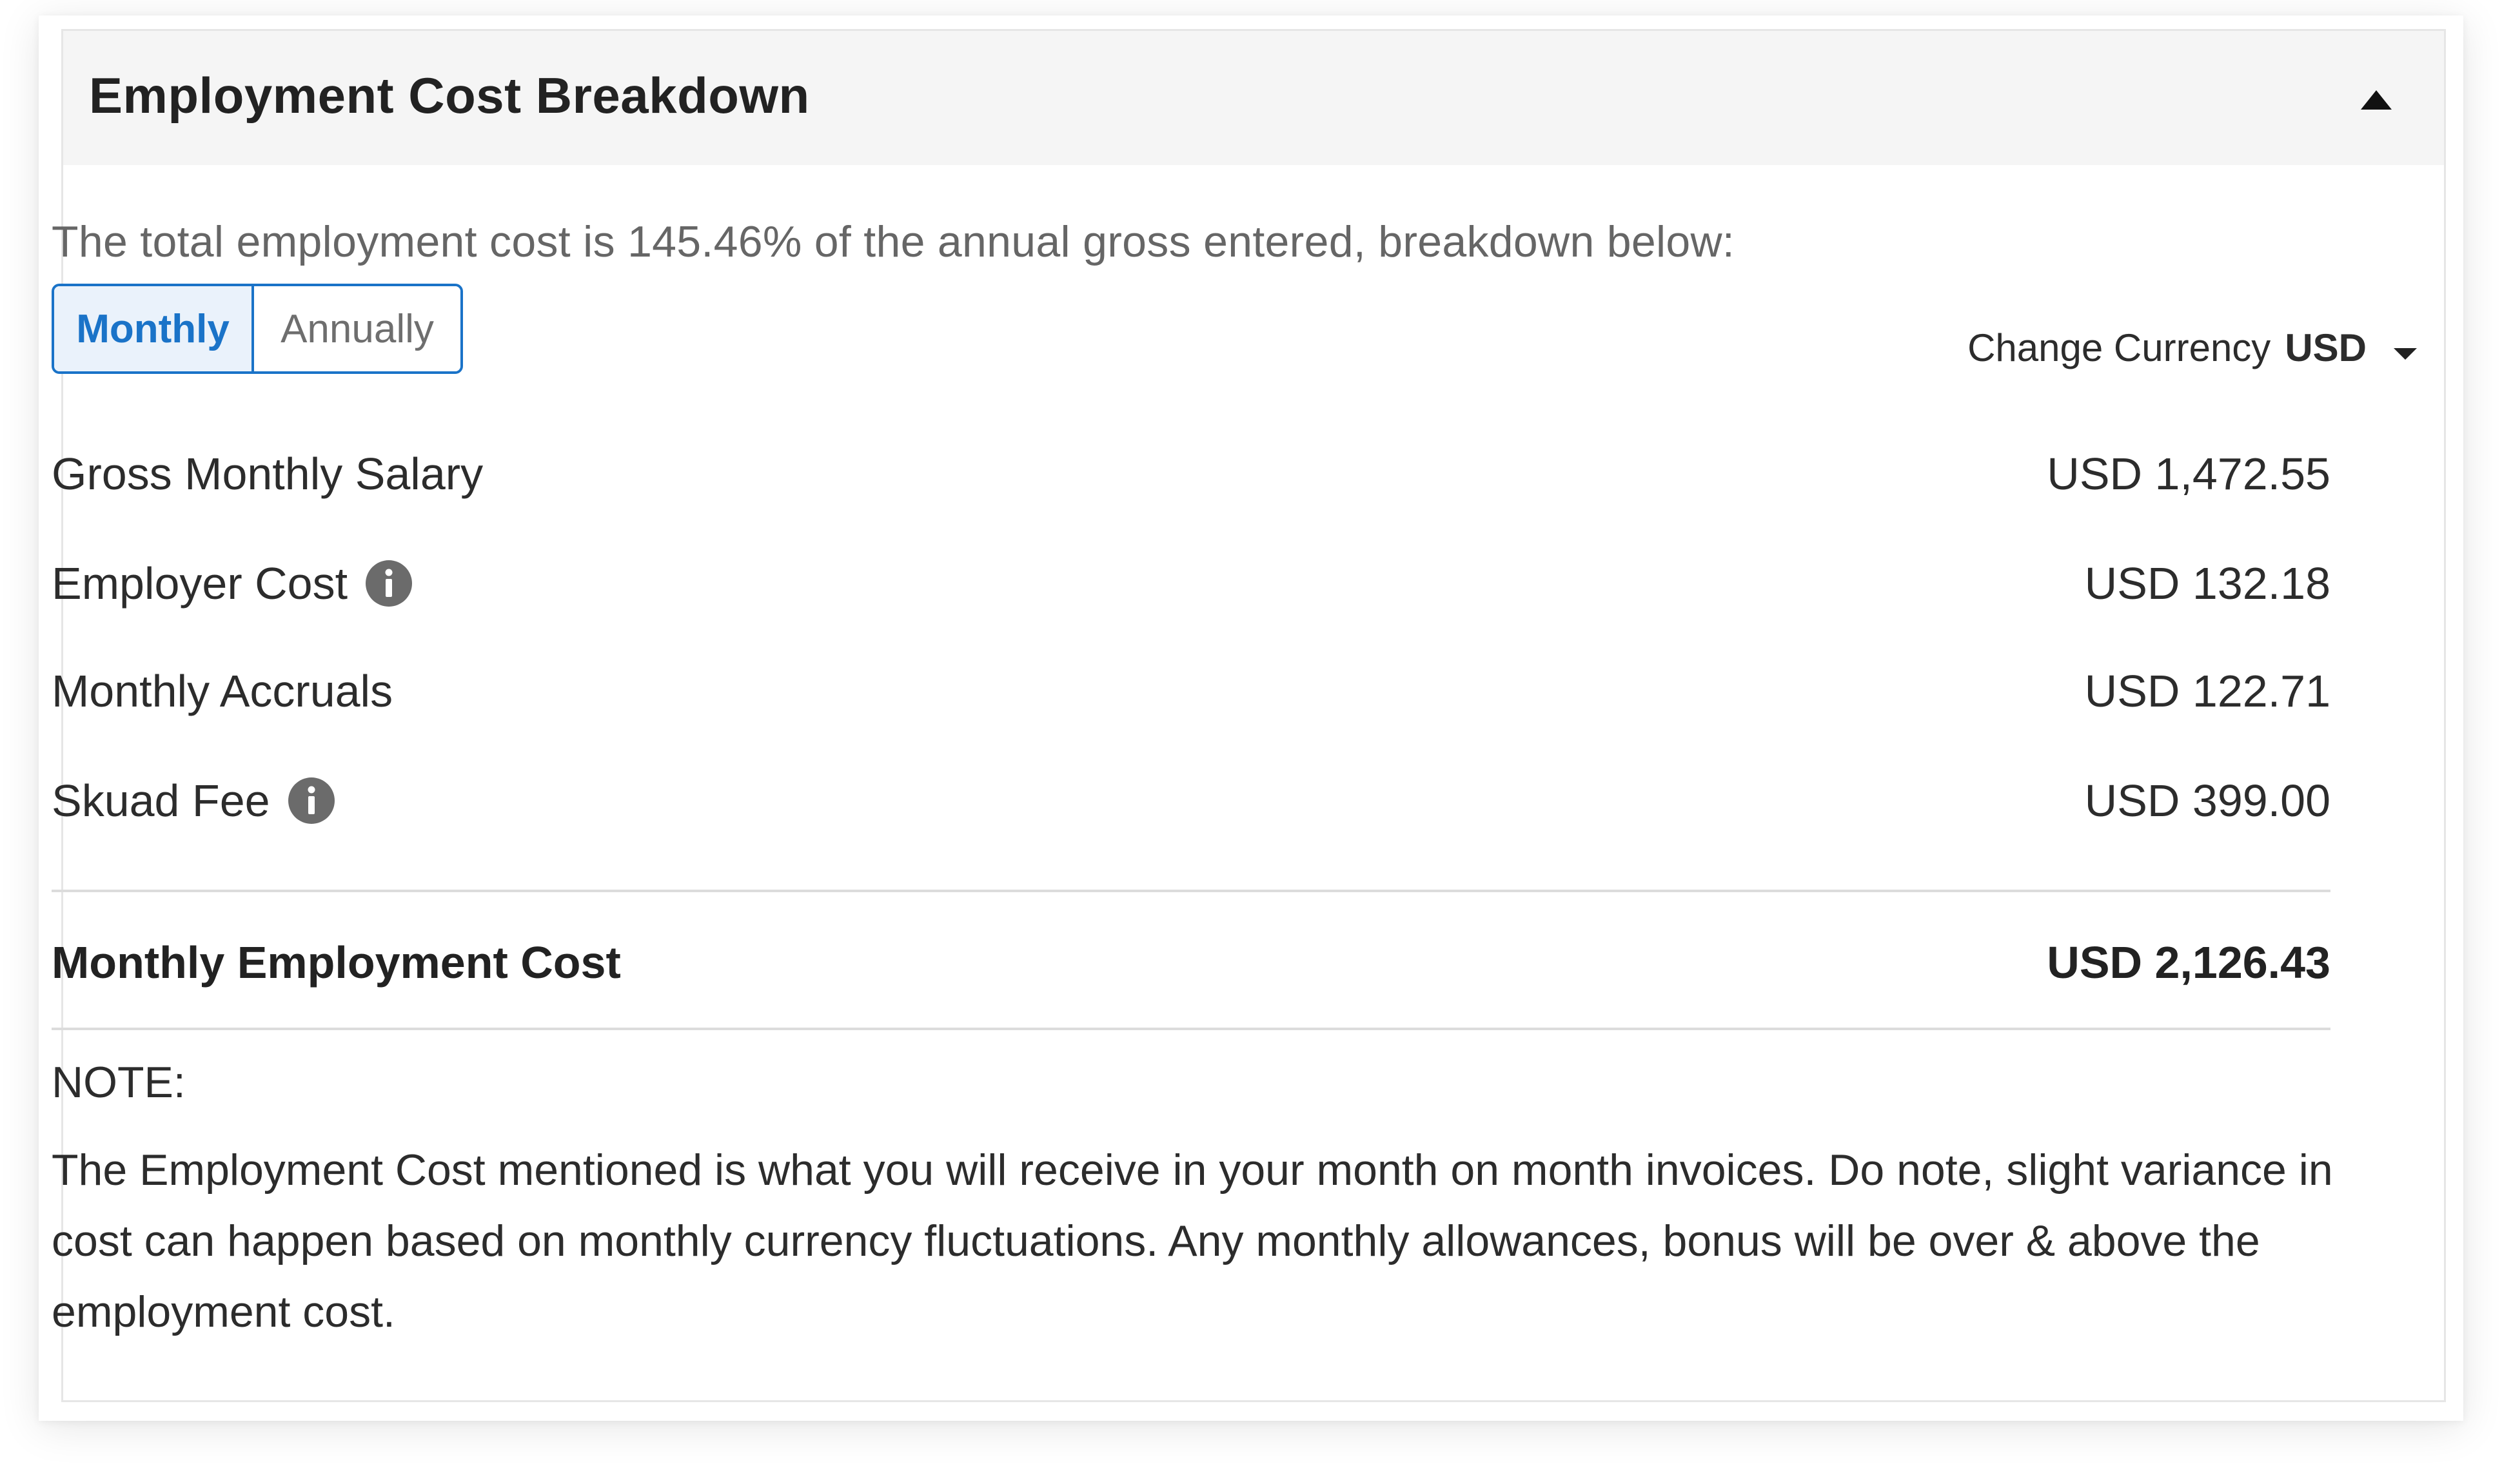  What do you see at coordinates (449, 95) in the screenshot?
I see `card-title: Employment Cost Breakdown` at bounding box center [449, 95].